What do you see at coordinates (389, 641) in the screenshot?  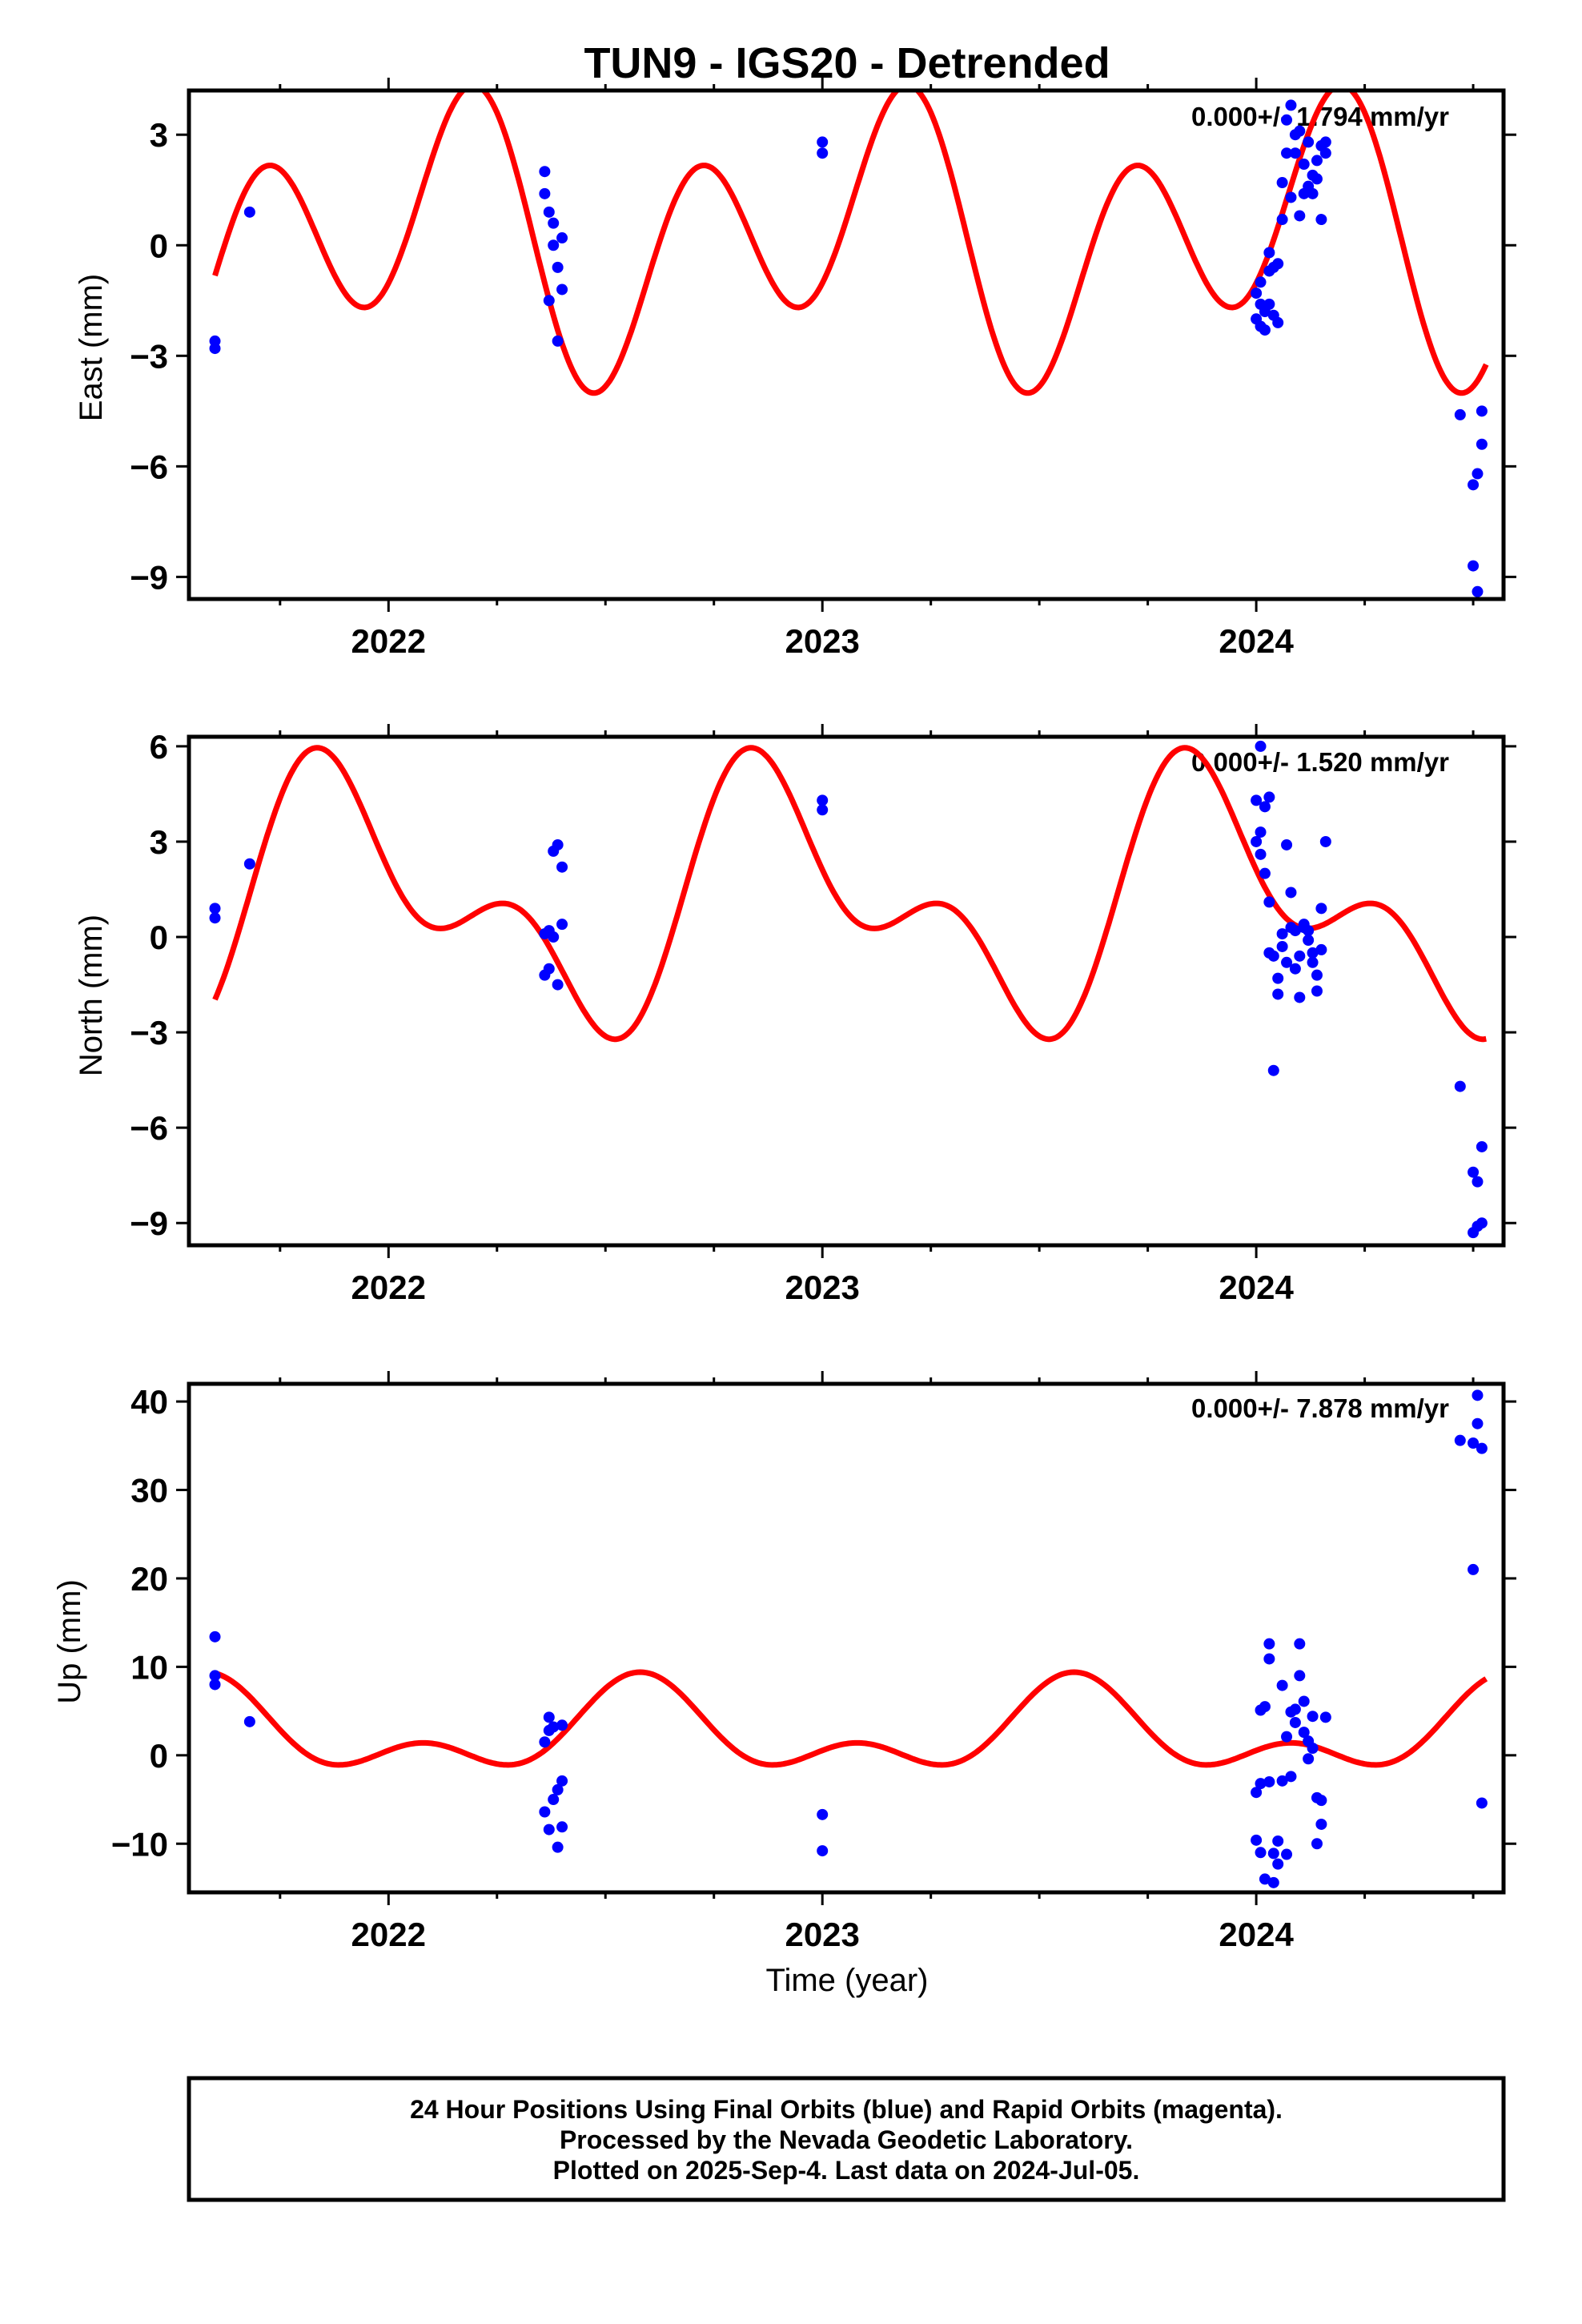 I see `east-x-tick-label: 2022` at bounding box center [389, 641].